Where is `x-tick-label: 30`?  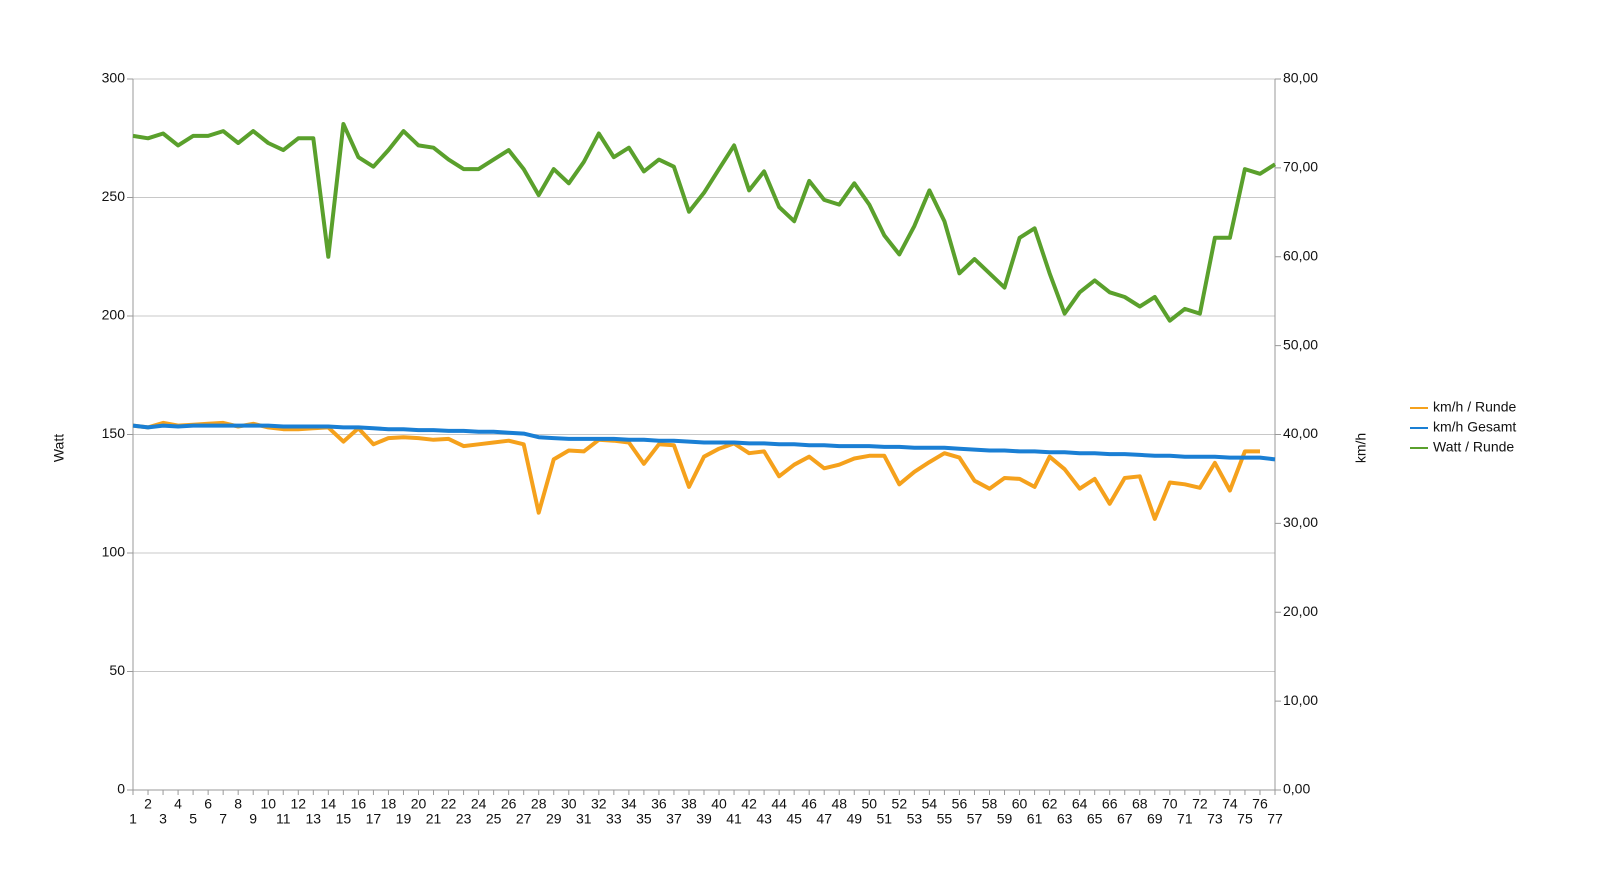
x-tick-label: 30 is located at coordinates (569, 804).